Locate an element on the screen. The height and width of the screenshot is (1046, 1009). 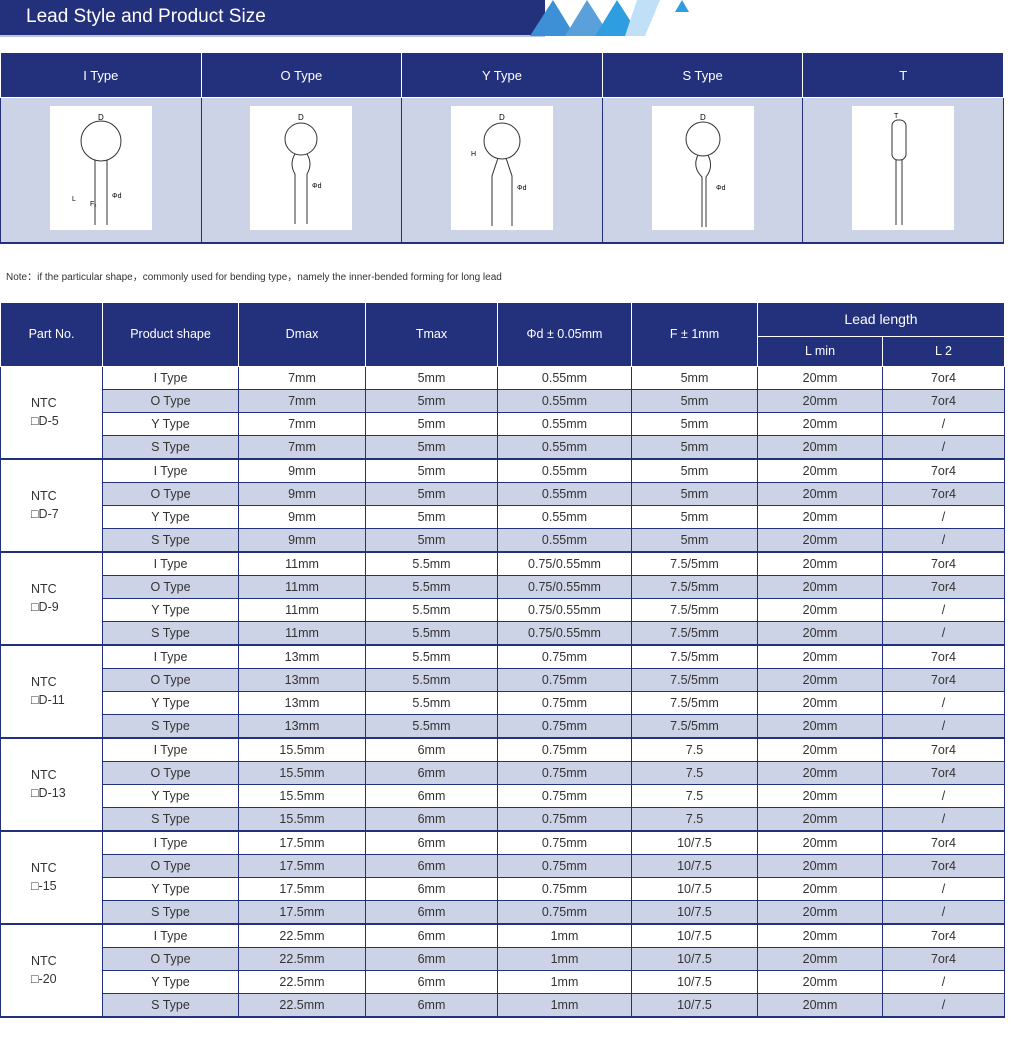
lead-style-diagram: T is located at coordinates (903, 167).